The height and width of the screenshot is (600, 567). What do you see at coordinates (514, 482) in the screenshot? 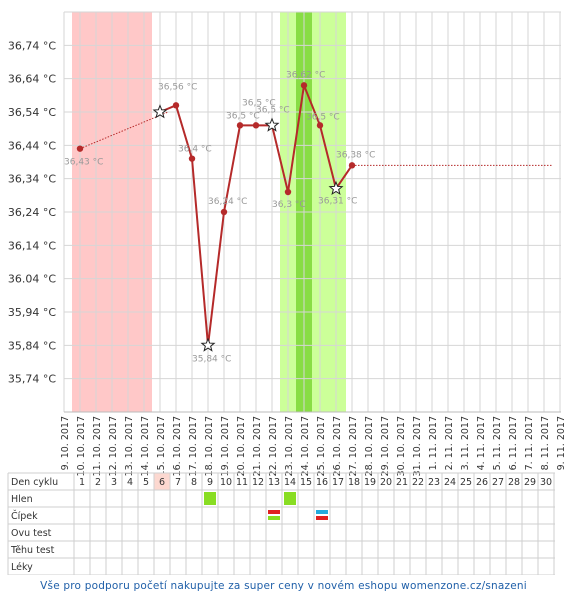
I see `cycle-day-number: 28` at bounding box center [514, 482].